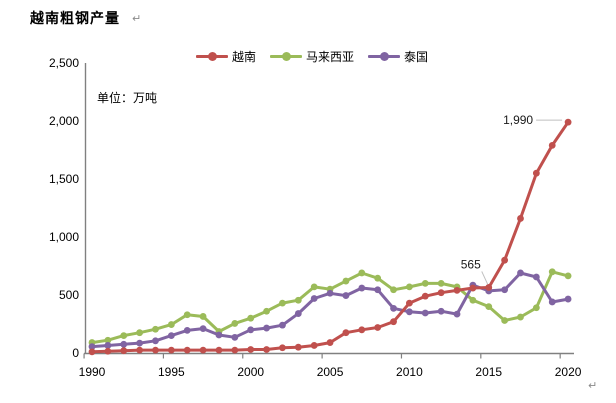 The height and width of the screenshot is (403, 616). I want to click on legend-item-malaysia: 马来西亚, so click(312, 56).